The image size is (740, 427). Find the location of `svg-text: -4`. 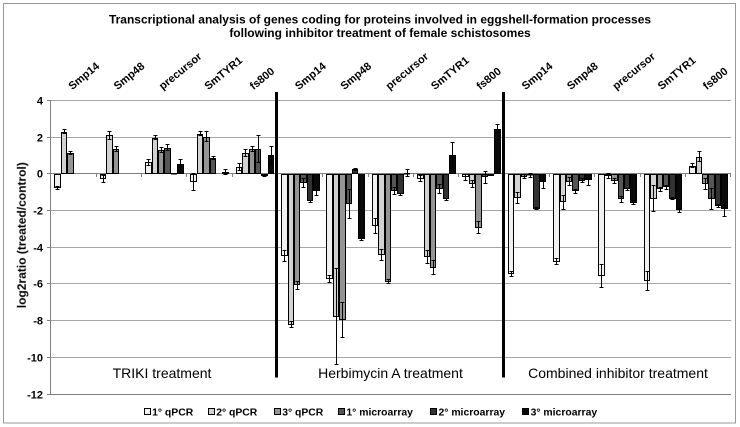

svg-text: -4 is located at coordinates (38, 249).